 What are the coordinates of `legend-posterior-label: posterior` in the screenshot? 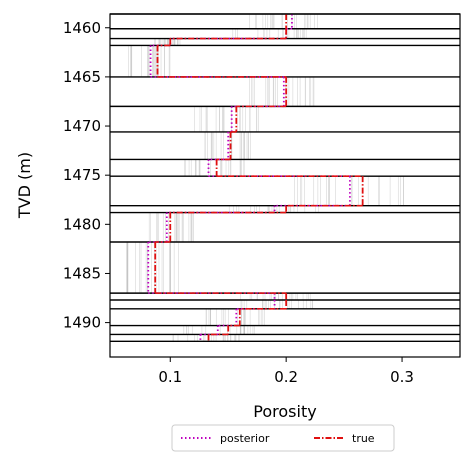 It's located at (245, 438).